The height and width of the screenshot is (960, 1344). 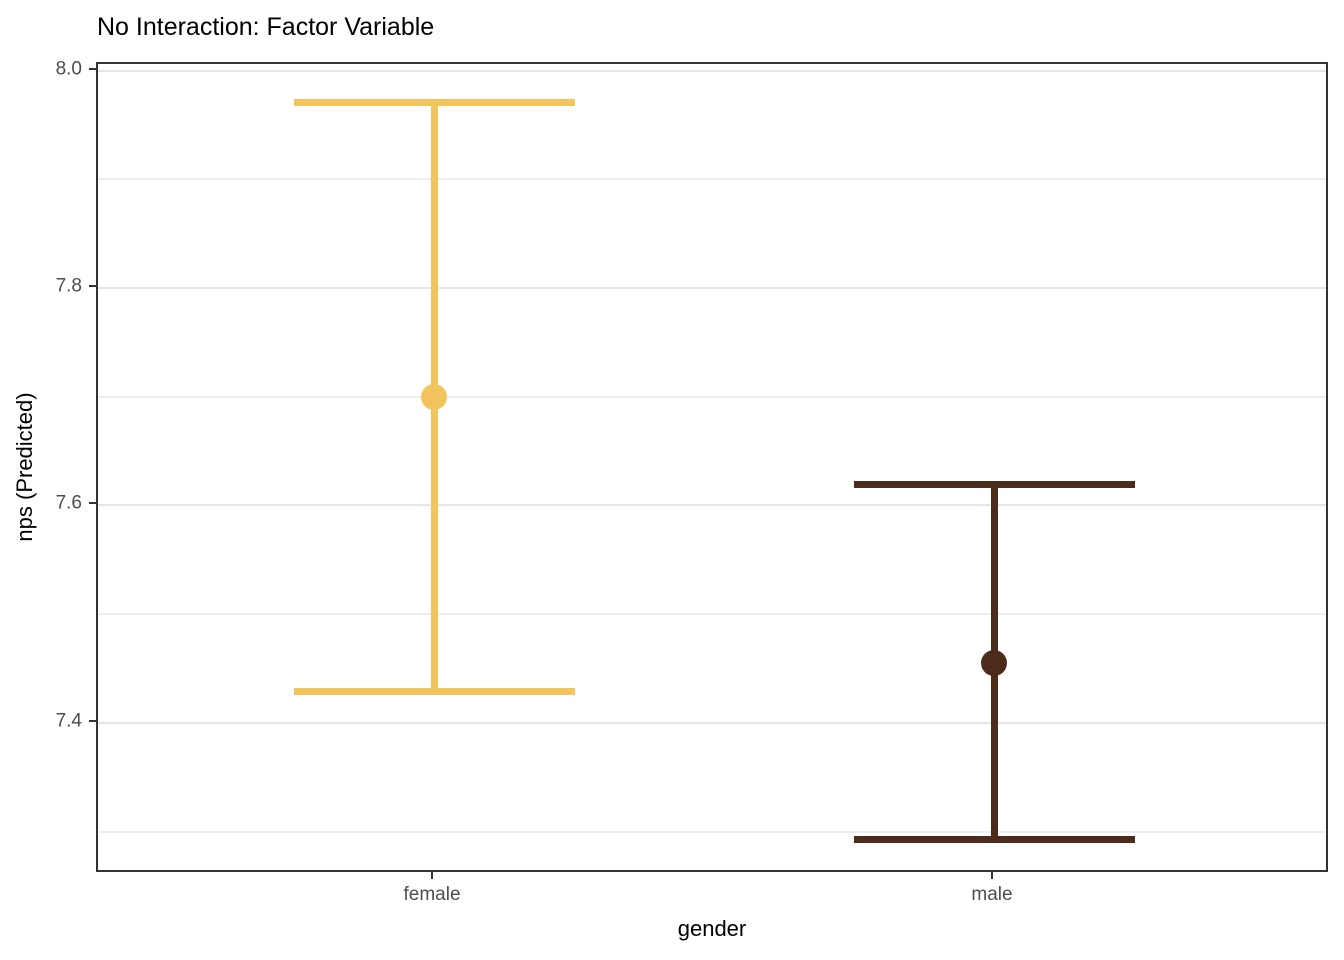 I want to click on y-tick-label: 8.0, so click(x=68, y=69).